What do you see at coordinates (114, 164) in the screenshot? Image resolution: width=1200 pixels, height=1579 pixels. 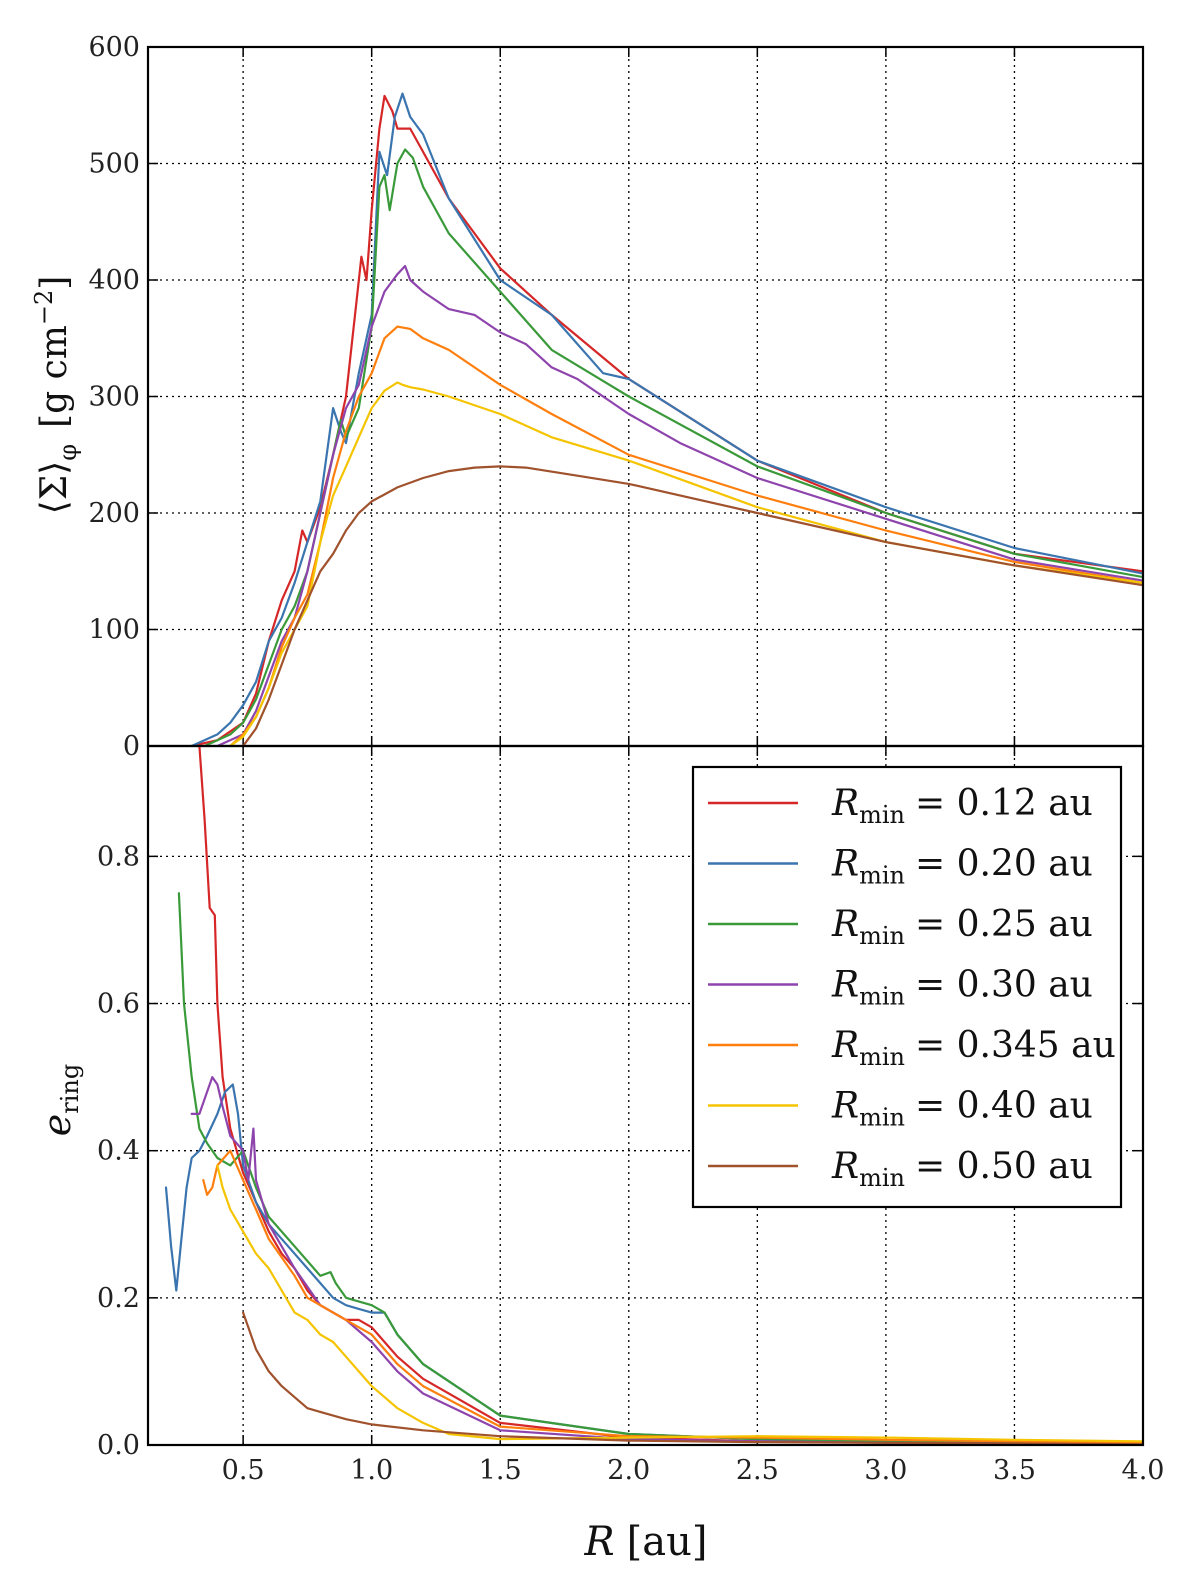 I see `y-tick-label: 500` at bounding box center [114, 164].